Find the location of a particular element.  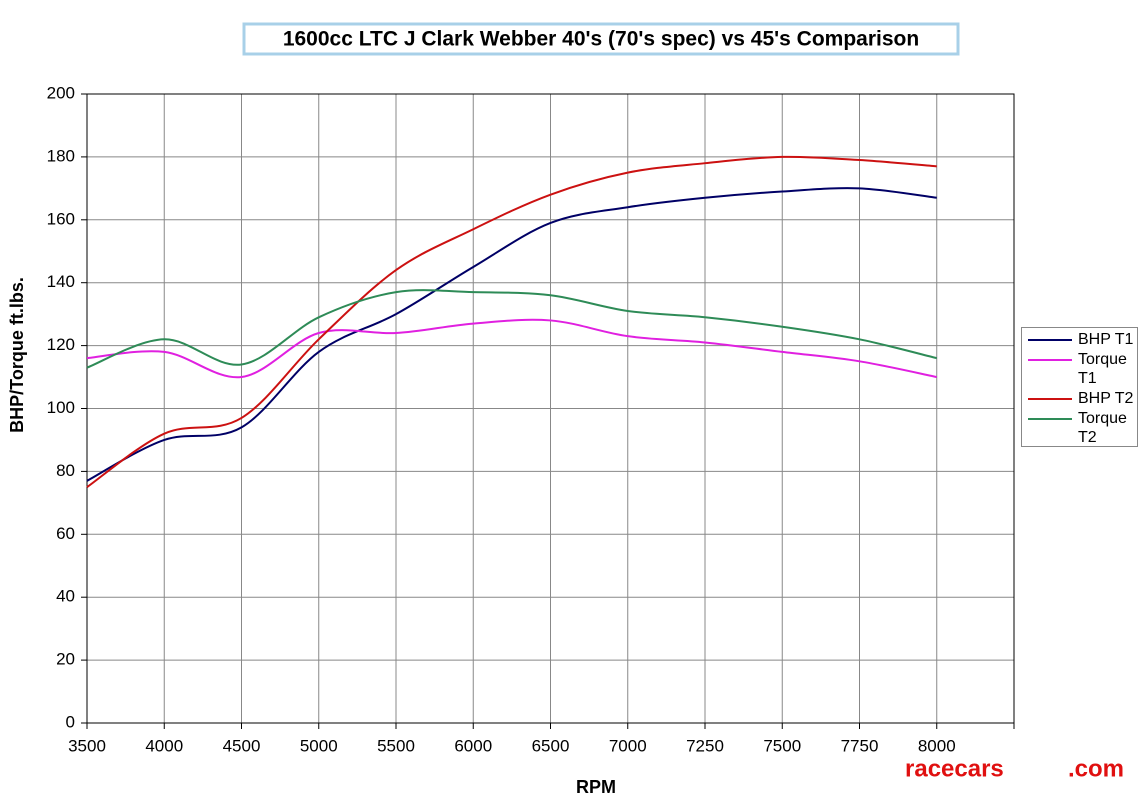

legend-item: BHP T1 is located at coordinates (1079, 339).